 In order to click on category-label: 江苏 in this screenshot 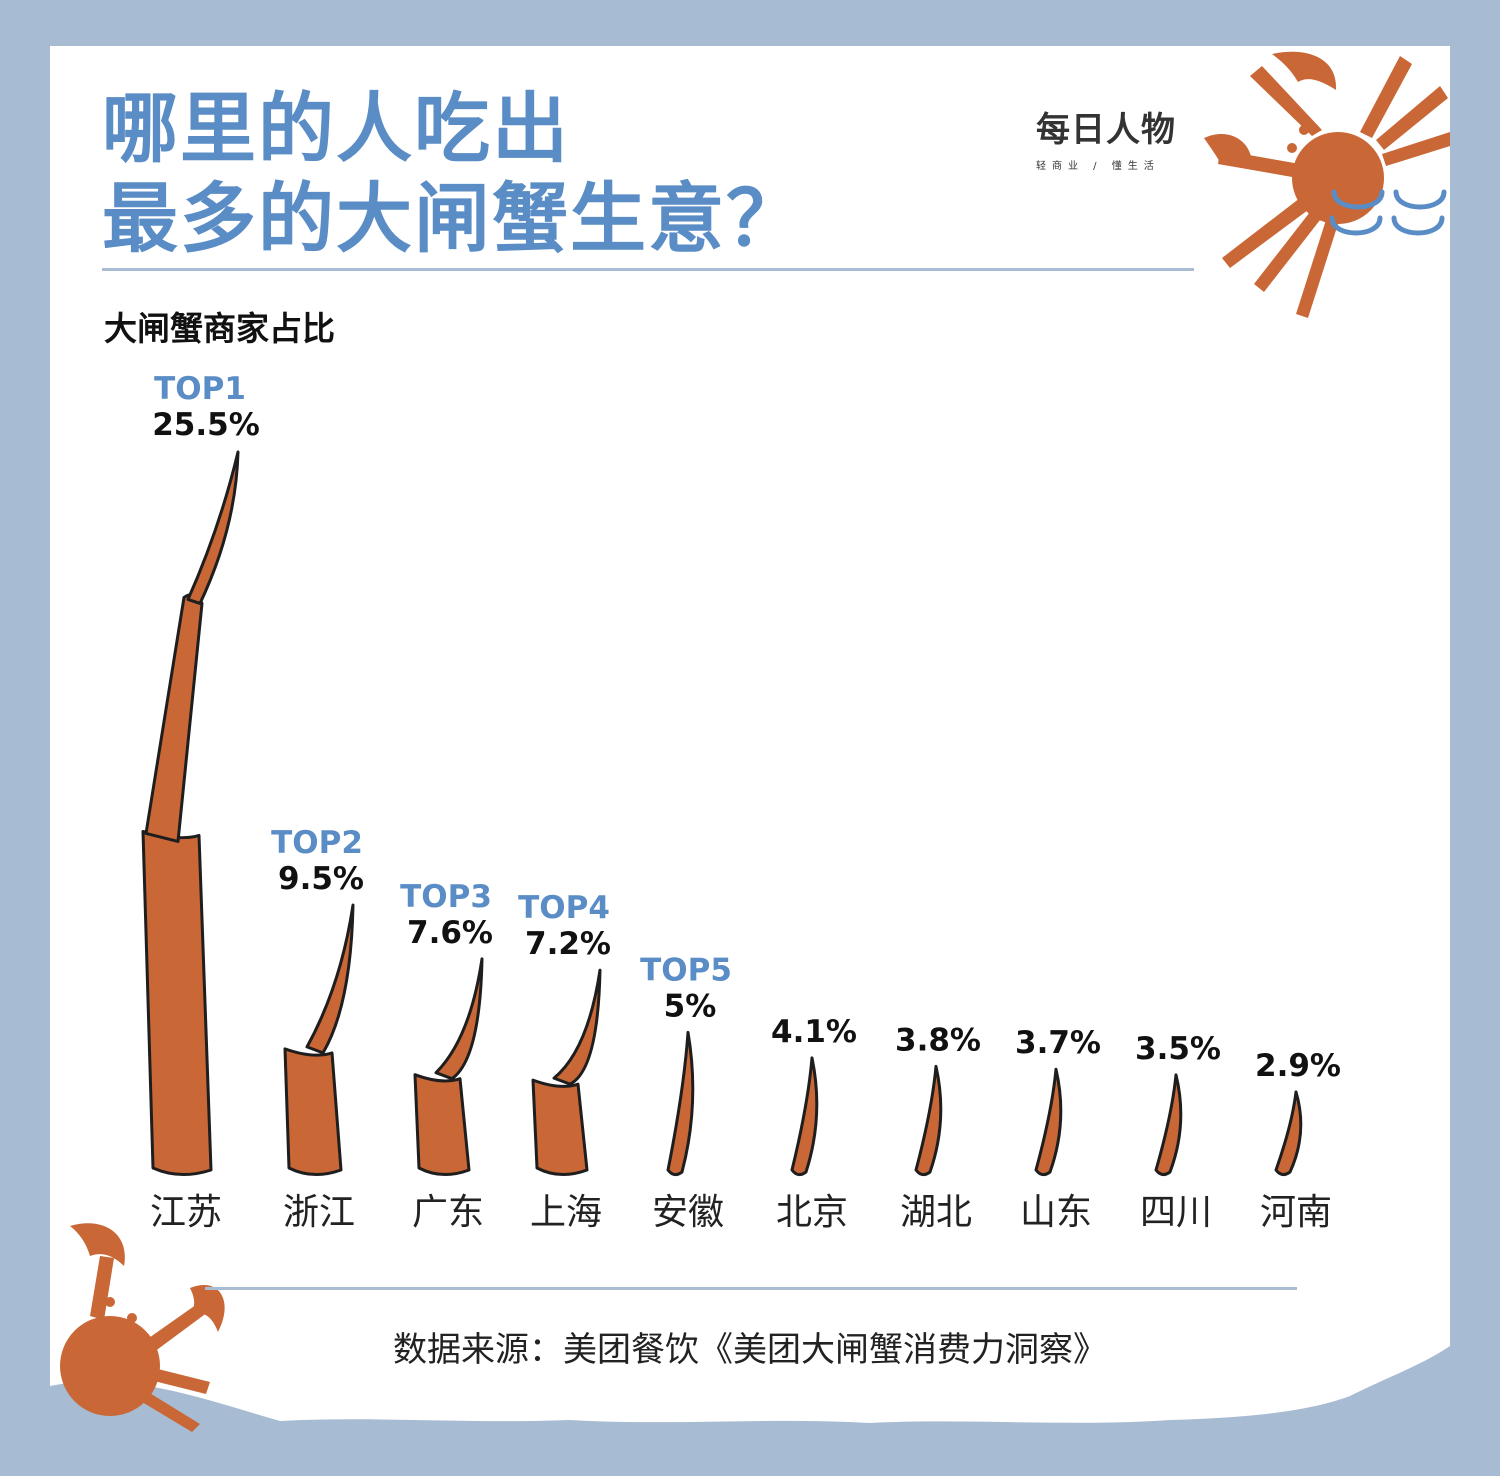, I will do `click(186, 1212)`.